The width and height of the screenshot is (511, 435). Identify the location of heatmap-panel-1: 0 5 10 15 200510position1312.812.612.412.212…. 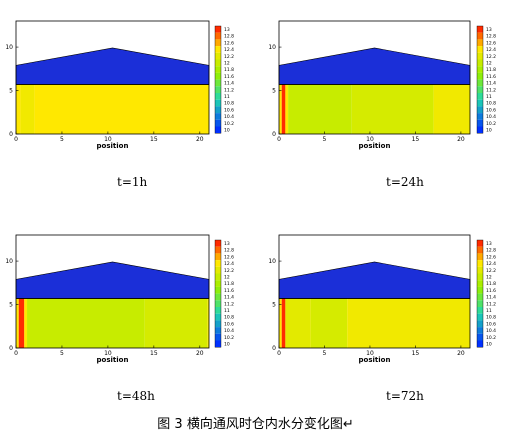
(119, 85).